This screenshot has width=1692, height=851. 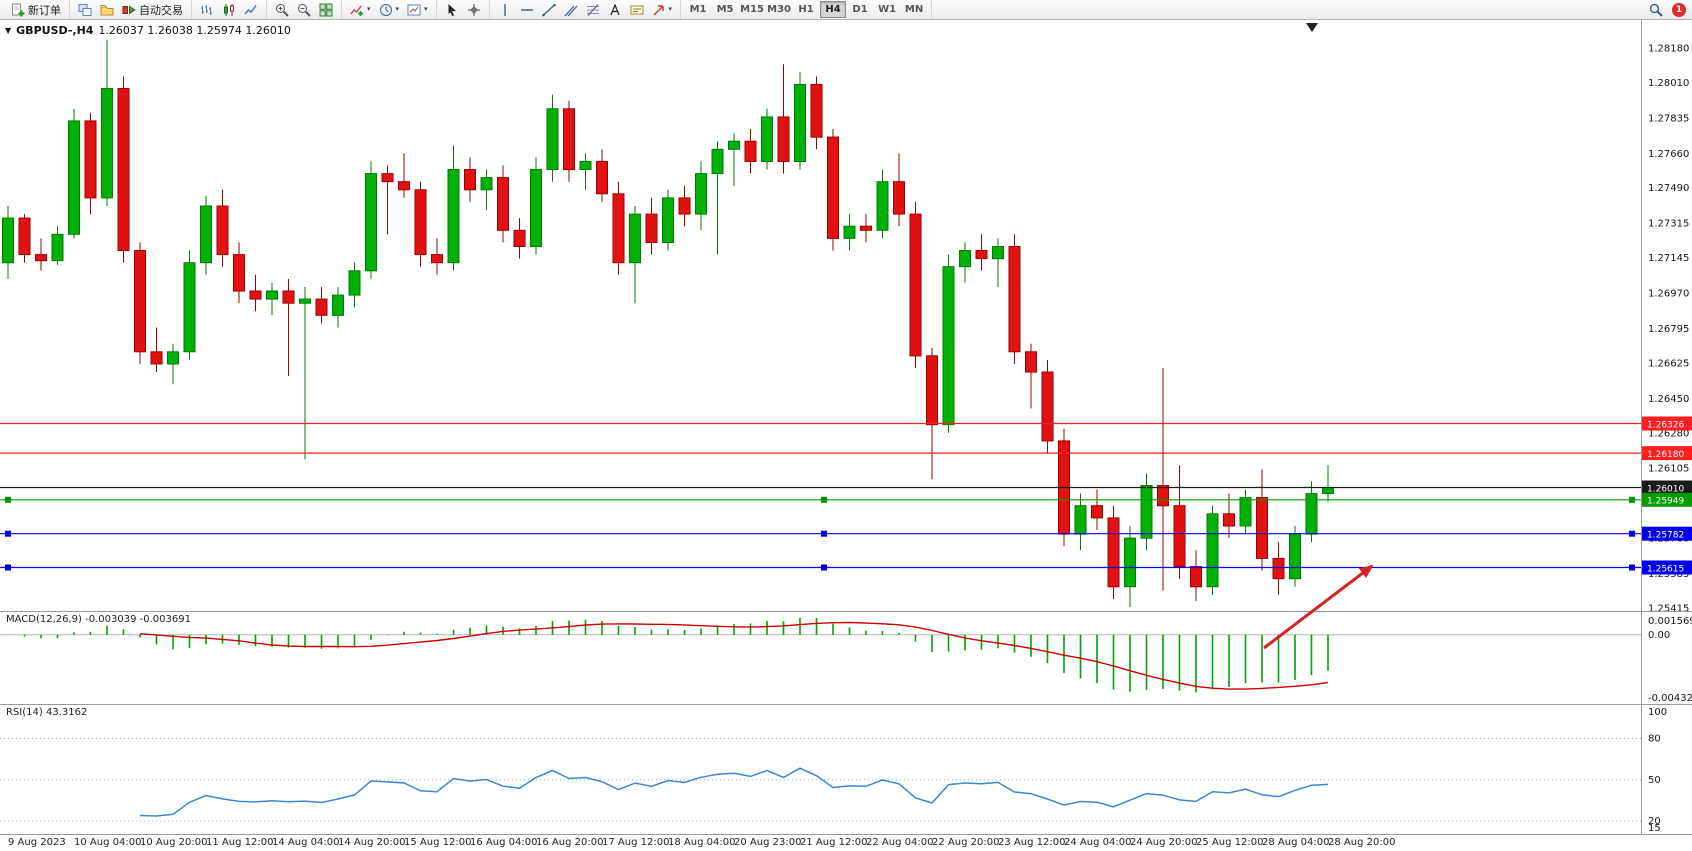 I want to click on toolbar-group: 自动交易, so click(x=131, y=9).